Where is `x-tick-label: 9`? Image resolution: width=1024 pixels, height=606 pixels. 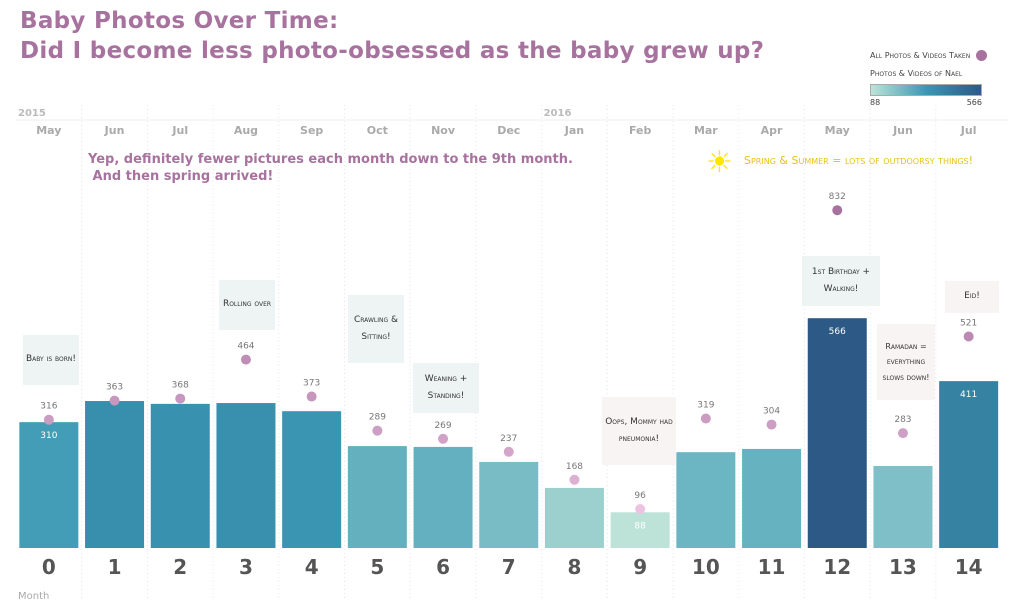 x-tick-label: 9 is located at coordinates (640, 567).